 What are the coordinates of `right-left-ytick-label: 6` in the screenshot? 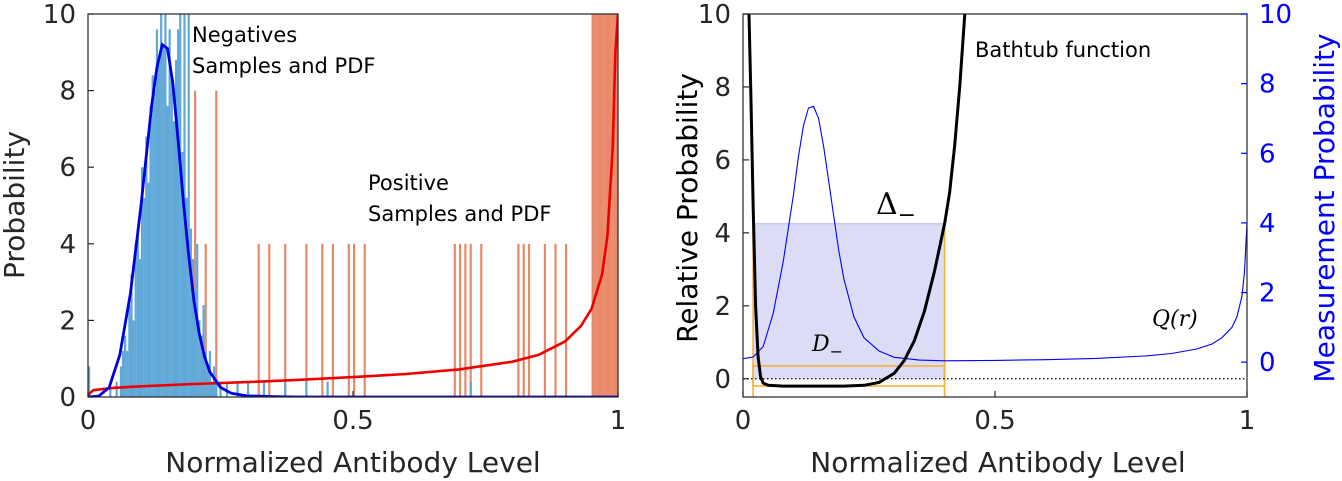 It's located at (722, 161).